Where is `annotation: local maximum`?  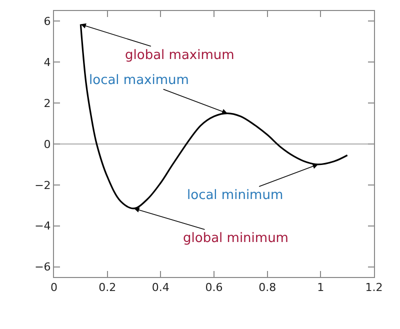 annotation: local maximum is located at coordinates (139, 80).